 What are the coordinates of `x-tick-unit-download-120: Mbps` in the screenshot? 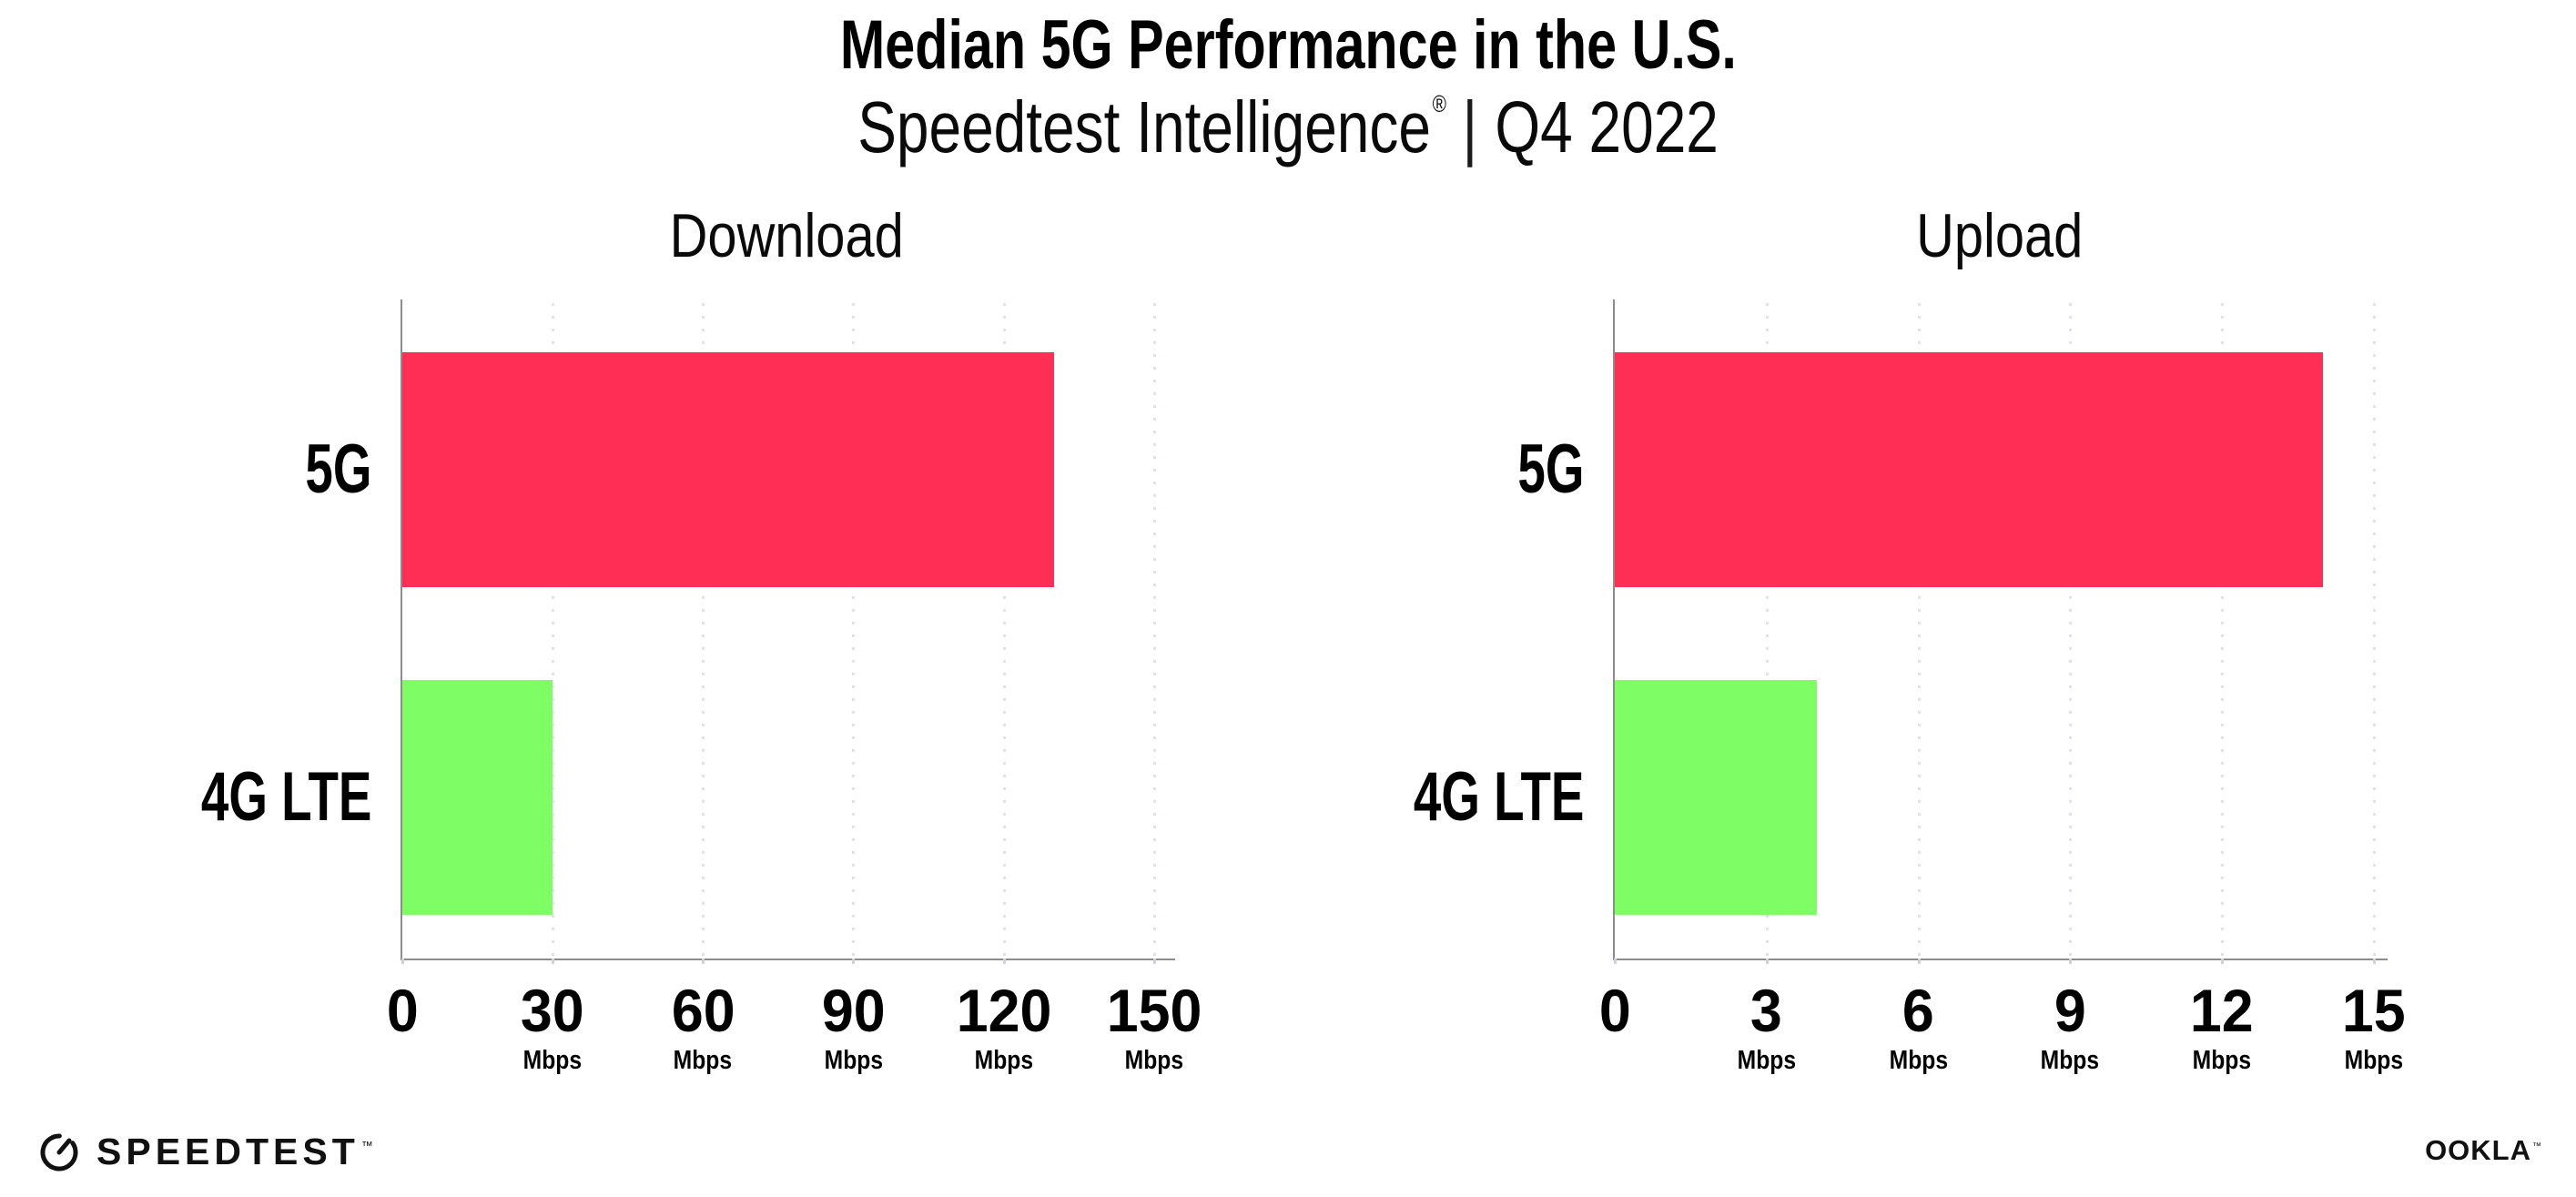 It's located at (1004, 1061).